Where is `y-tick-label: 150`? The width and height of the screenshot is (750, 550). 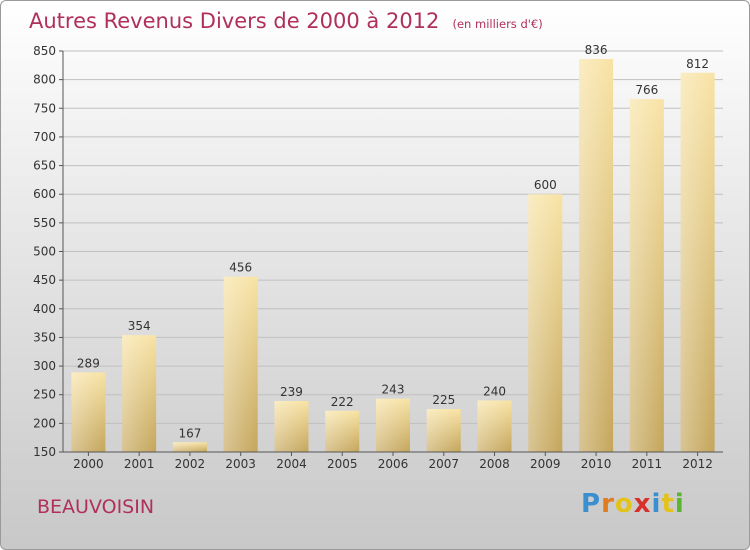 y-tick-label: 150 is located at coordinates (44, 452).